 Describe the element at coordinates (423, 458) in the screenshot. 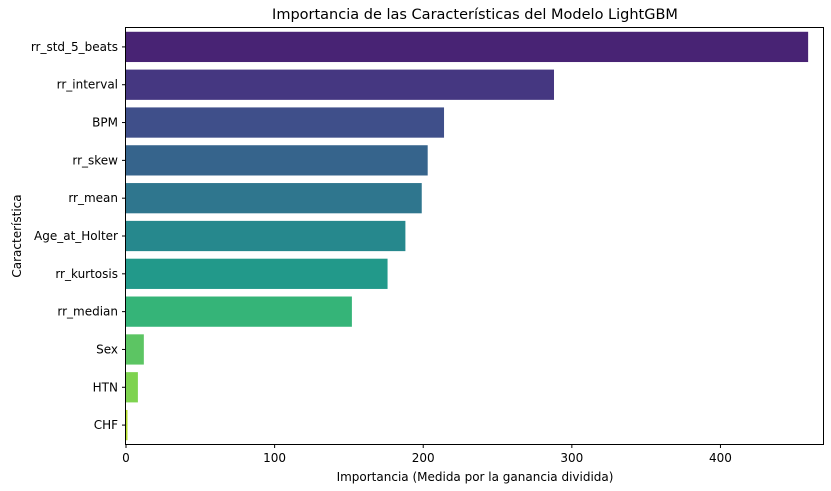

I see `x-tick-label: 200` at that location.